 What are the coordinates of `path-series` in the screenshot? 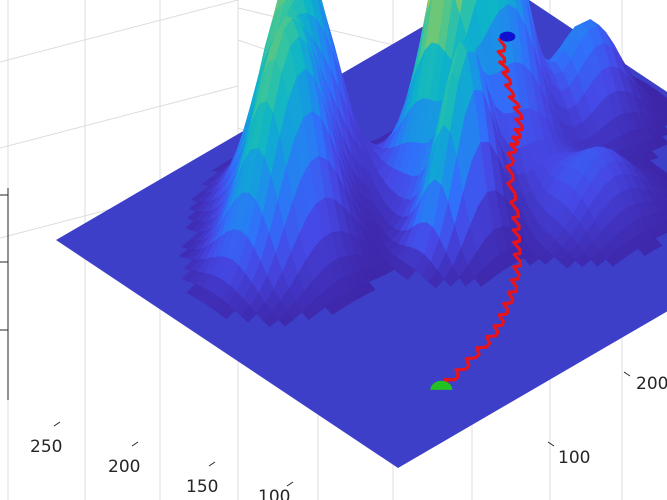 It's located at (481, 212).